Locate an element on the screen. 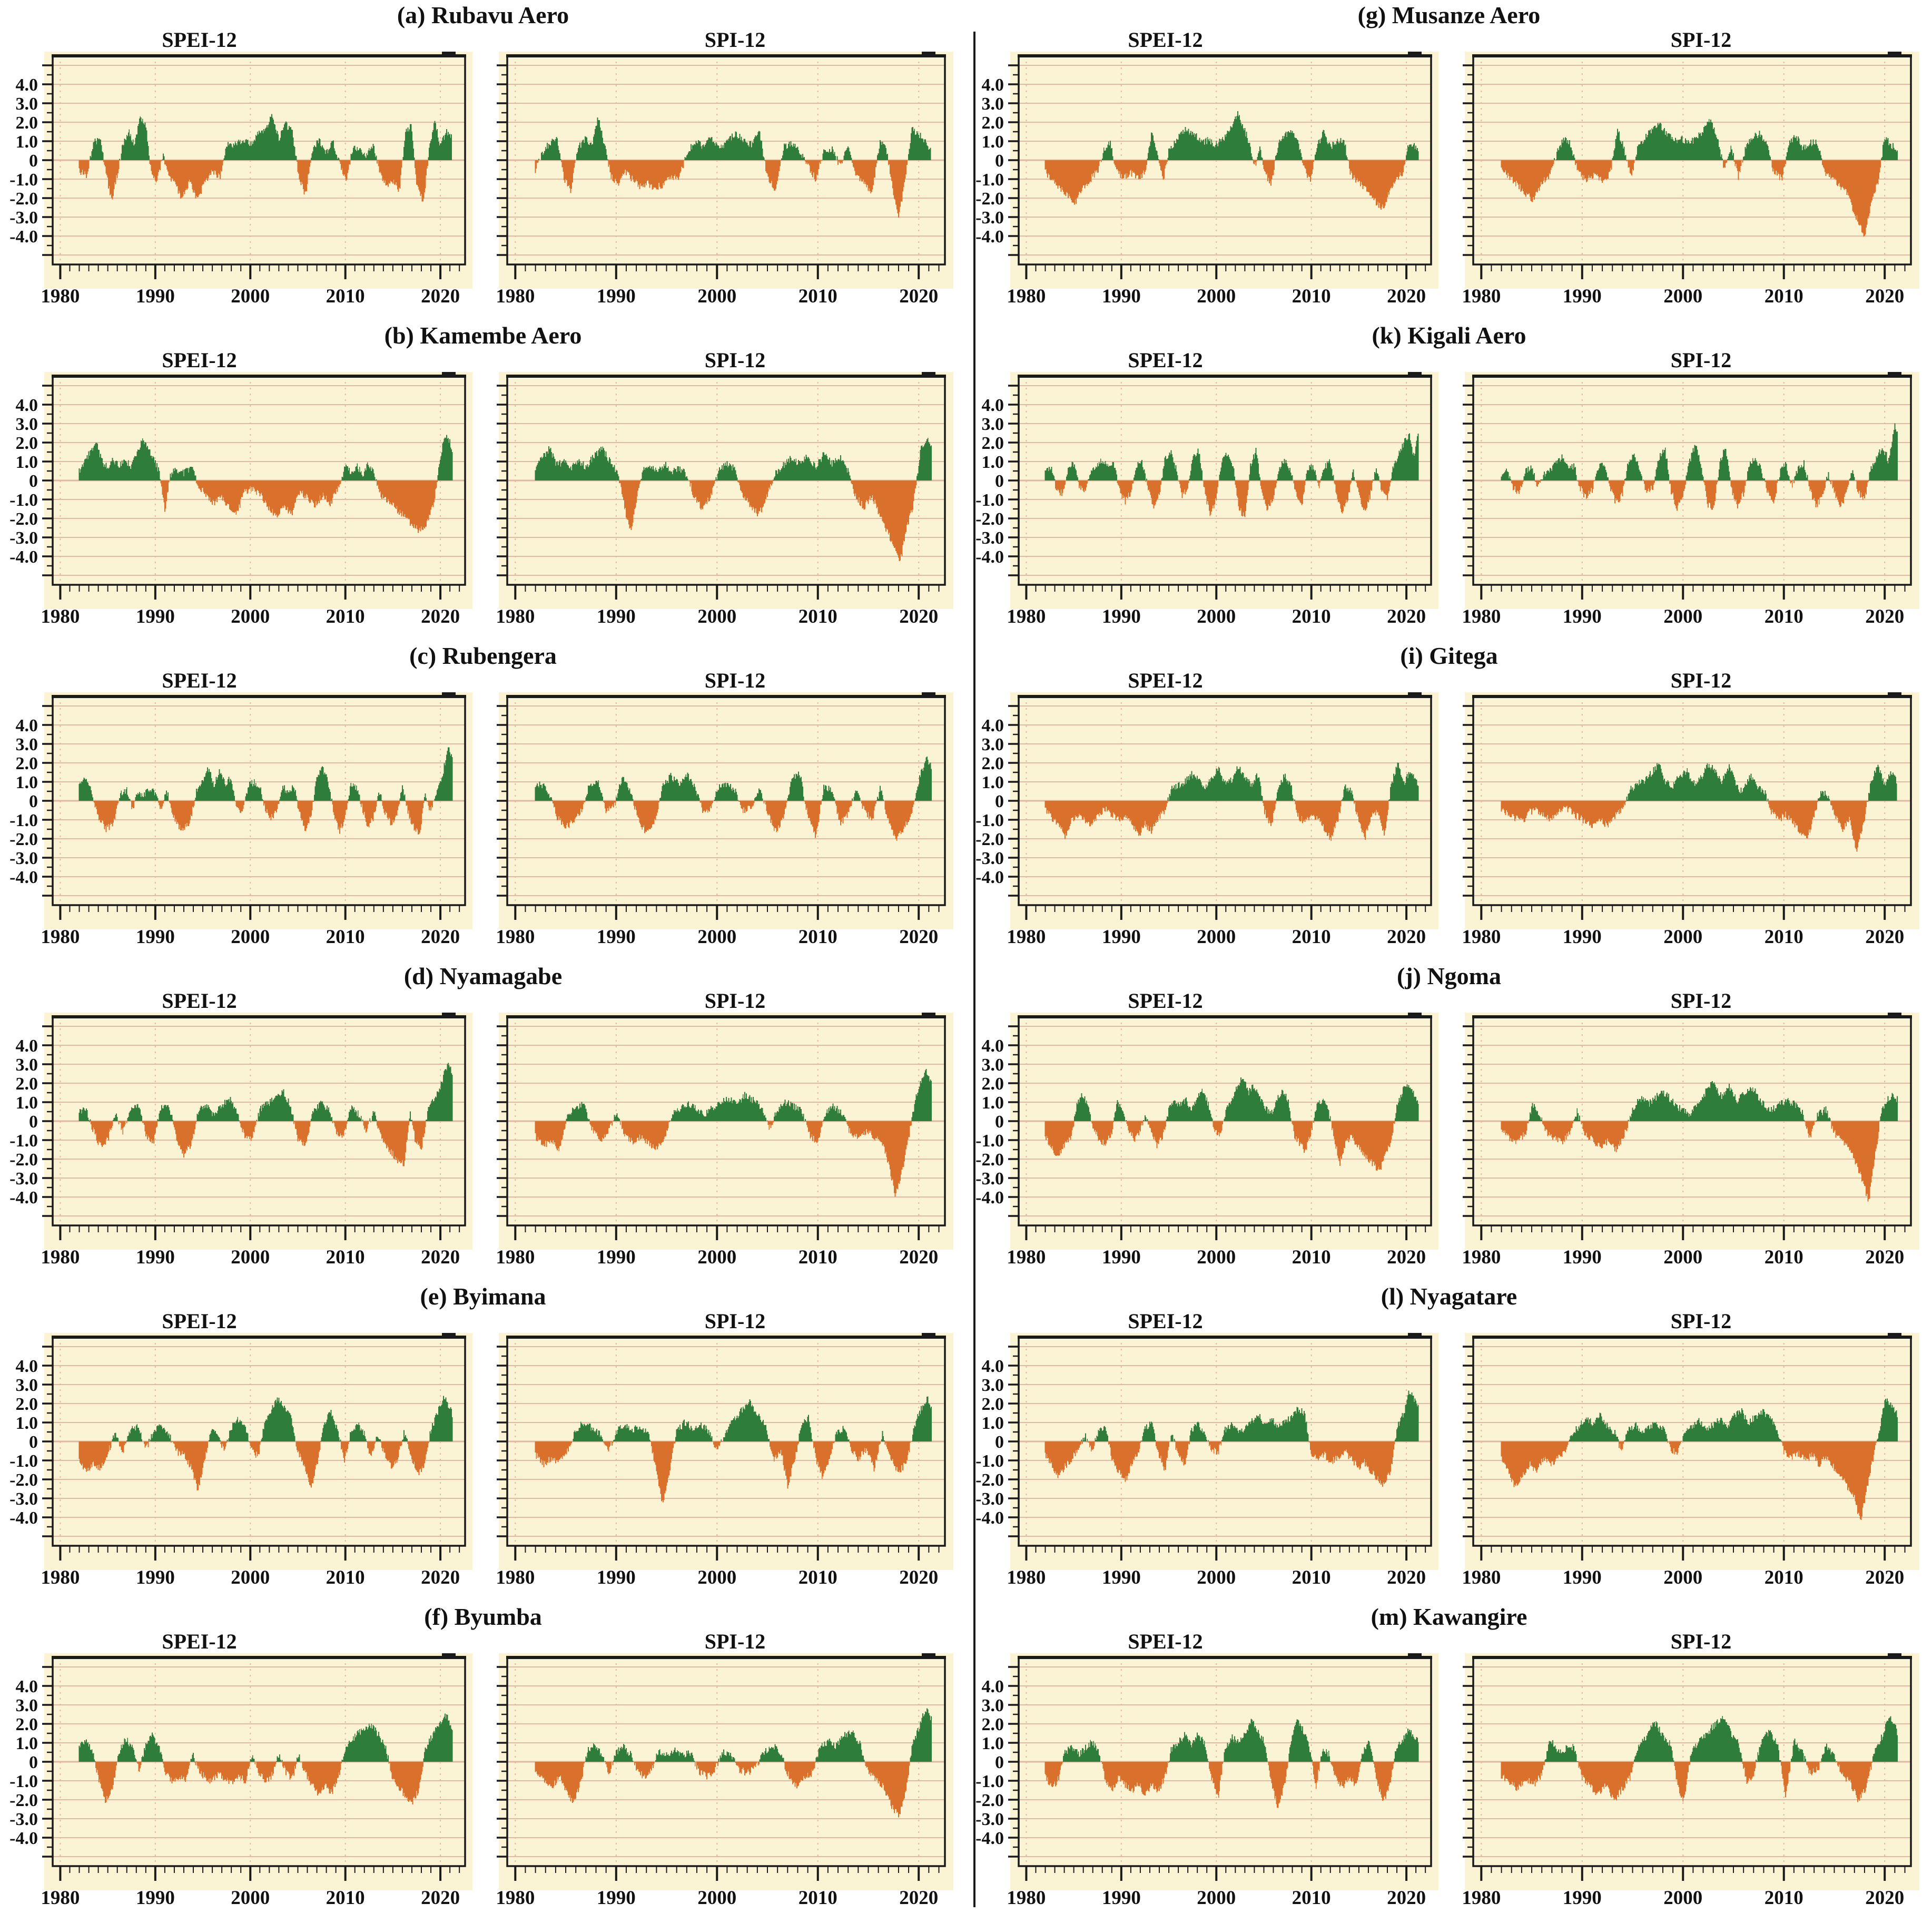  station-title: (j) Ngoma is located at coordinates (1449, 976).